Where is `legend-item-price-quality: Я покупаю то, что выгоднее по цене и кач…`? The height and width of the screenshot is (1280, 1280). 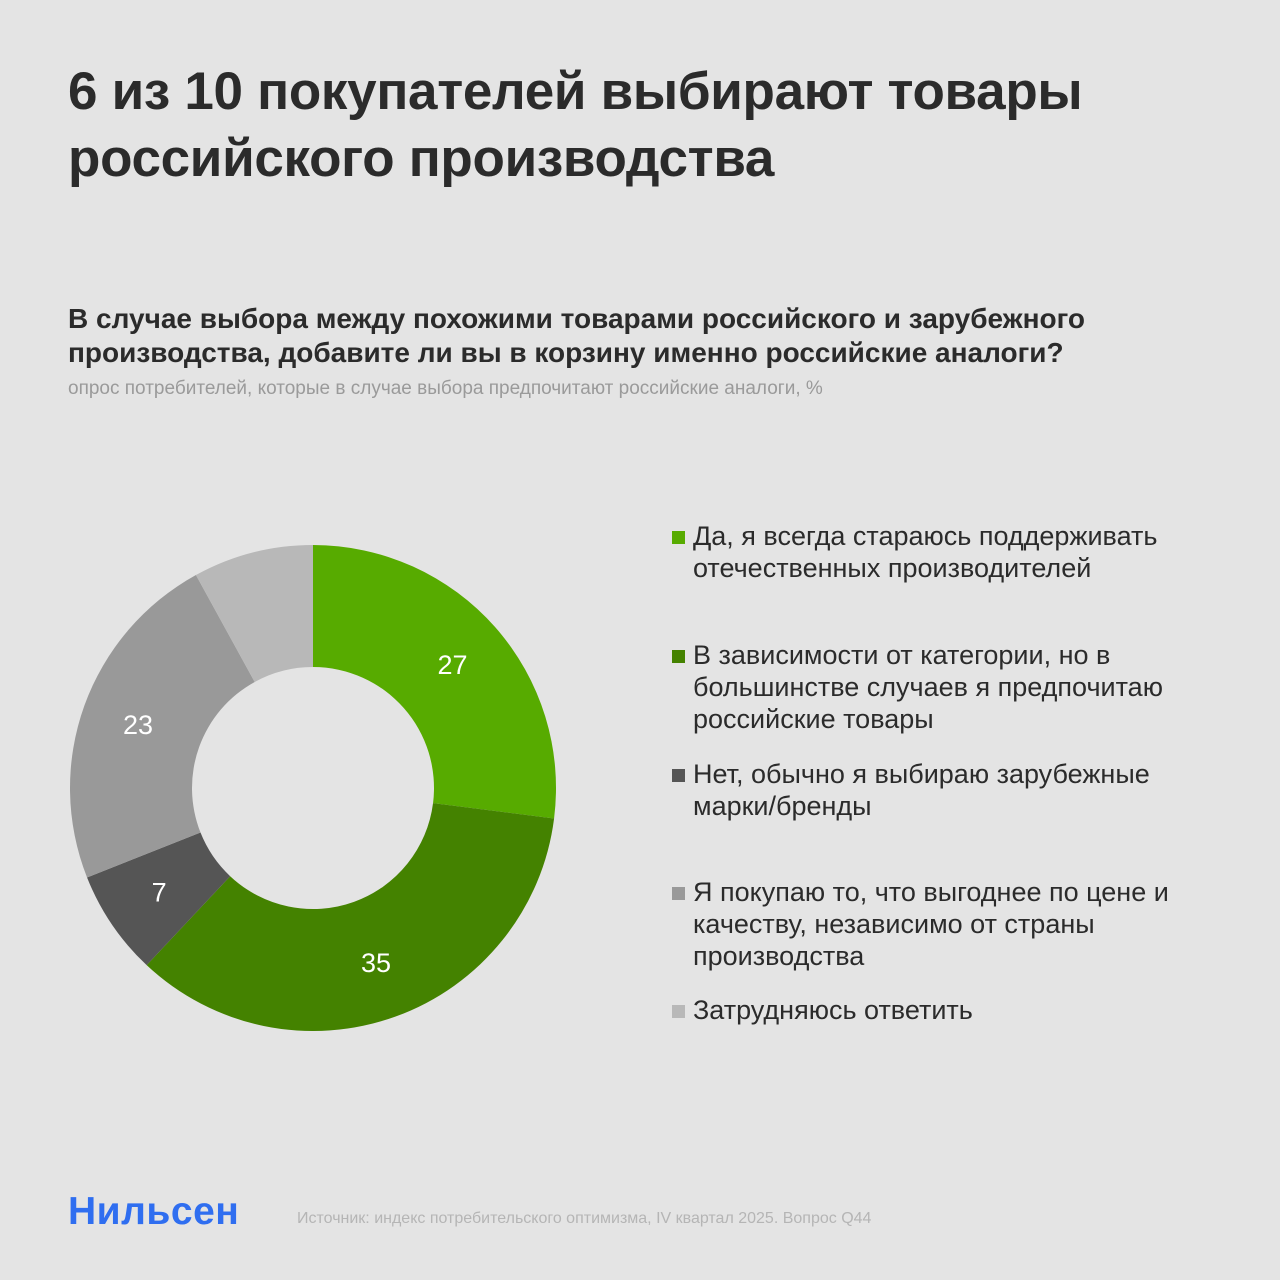 legend-item-price-quality: Я покупаю то, что выгоднее по цене и кач… is located at coordinates (952, 924).